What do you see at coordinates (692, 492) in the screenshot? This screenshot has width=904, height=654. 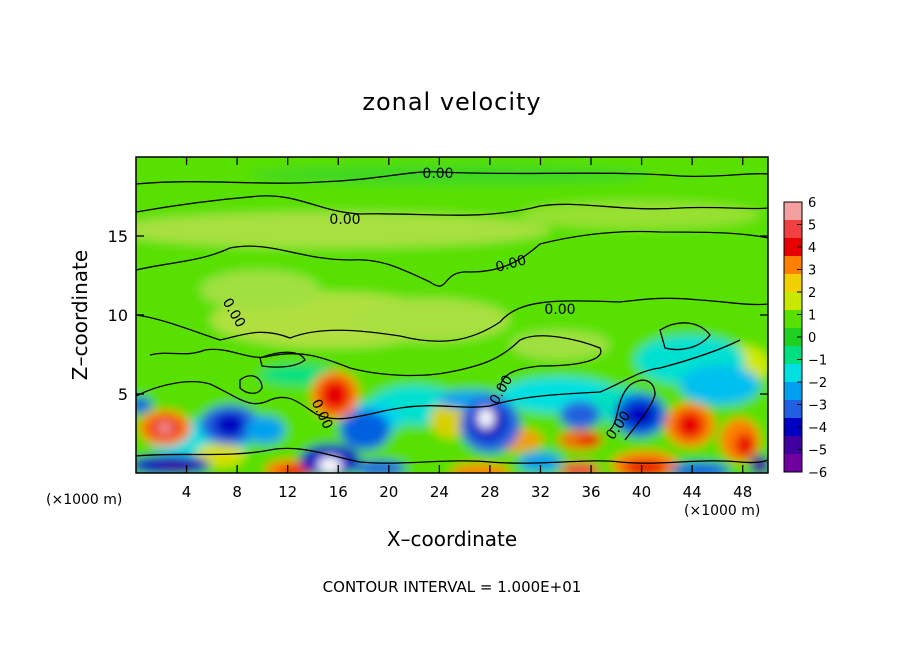 I see `x-tick-label: 44` at bounding box center [692, 492].